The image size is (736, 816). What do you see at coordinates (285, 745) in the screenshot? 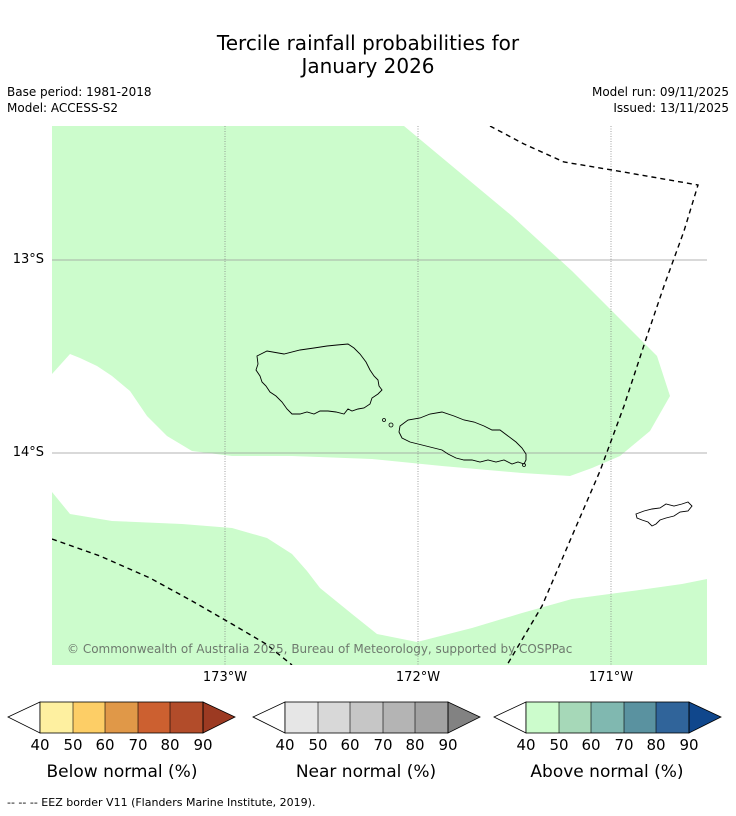
I see `tick-near-40: 40` at bounding box center [285, 745].